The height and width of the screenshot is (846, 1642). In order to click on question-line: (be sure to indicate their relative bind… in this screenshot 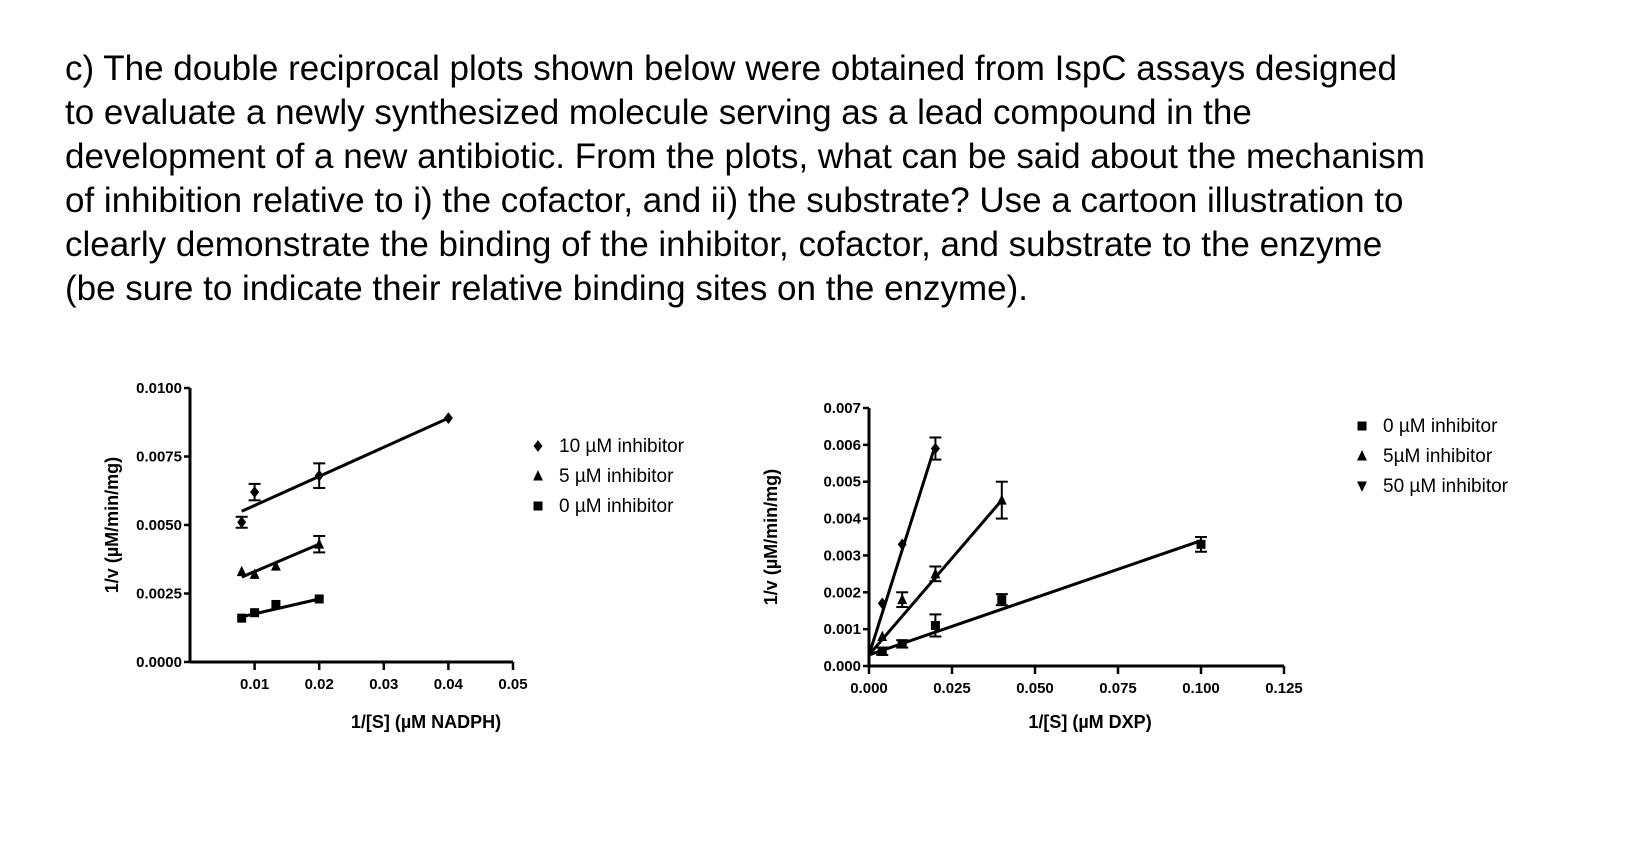, I will do `click(547, 288)`.